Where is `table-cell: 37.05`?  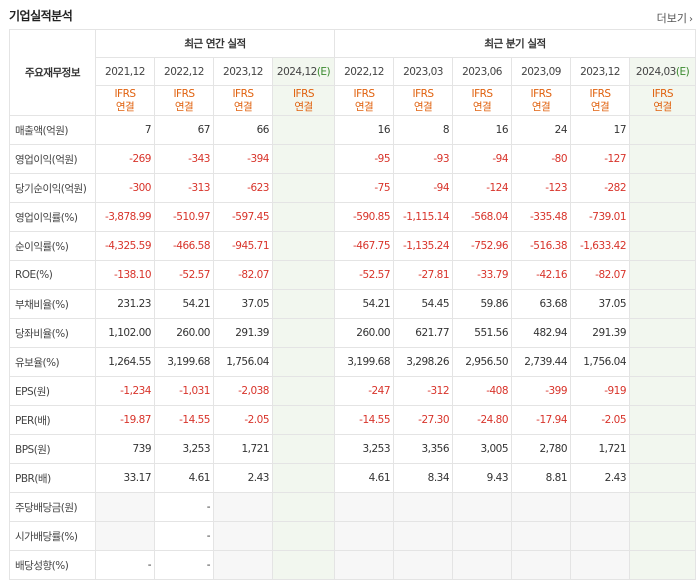
table-cell: 37.05 is located at coordinates (600, 304).